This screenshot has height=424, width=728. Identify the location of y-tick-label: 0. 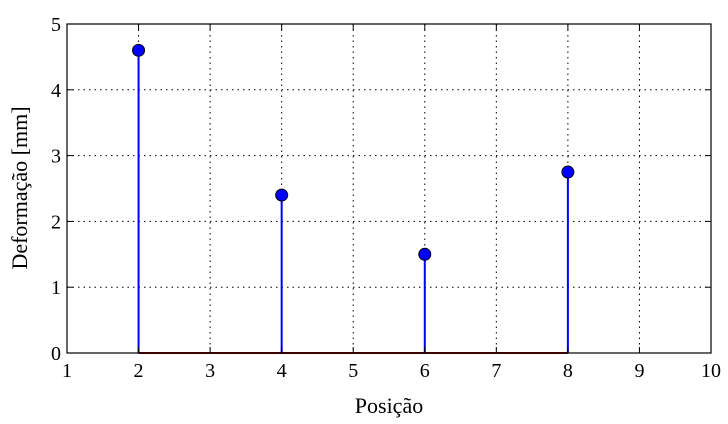
(56, 354).